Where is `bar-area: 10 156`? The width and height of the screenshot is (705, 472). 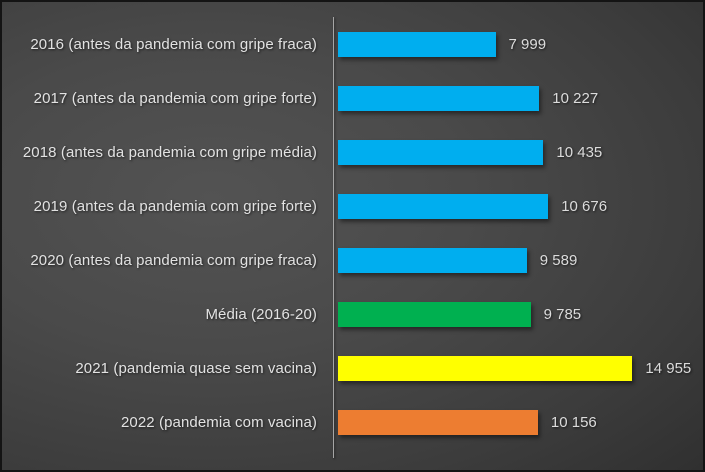
bar-area: 10 156 is located at coordinates (520, 422).